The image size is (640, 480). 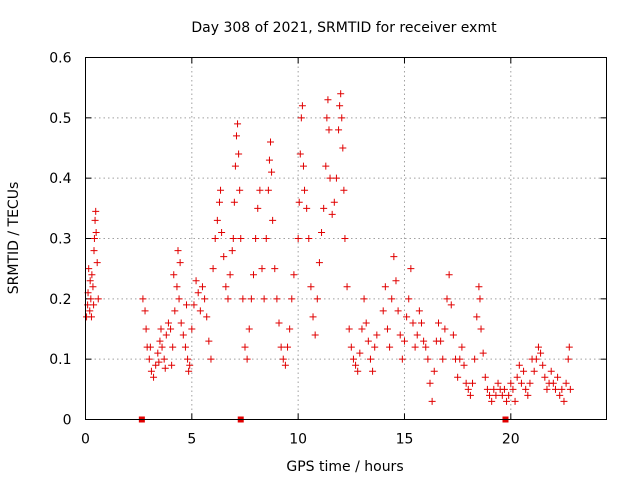 I want to click on y-tick-label: 0.6, so click(x=60, y=59).